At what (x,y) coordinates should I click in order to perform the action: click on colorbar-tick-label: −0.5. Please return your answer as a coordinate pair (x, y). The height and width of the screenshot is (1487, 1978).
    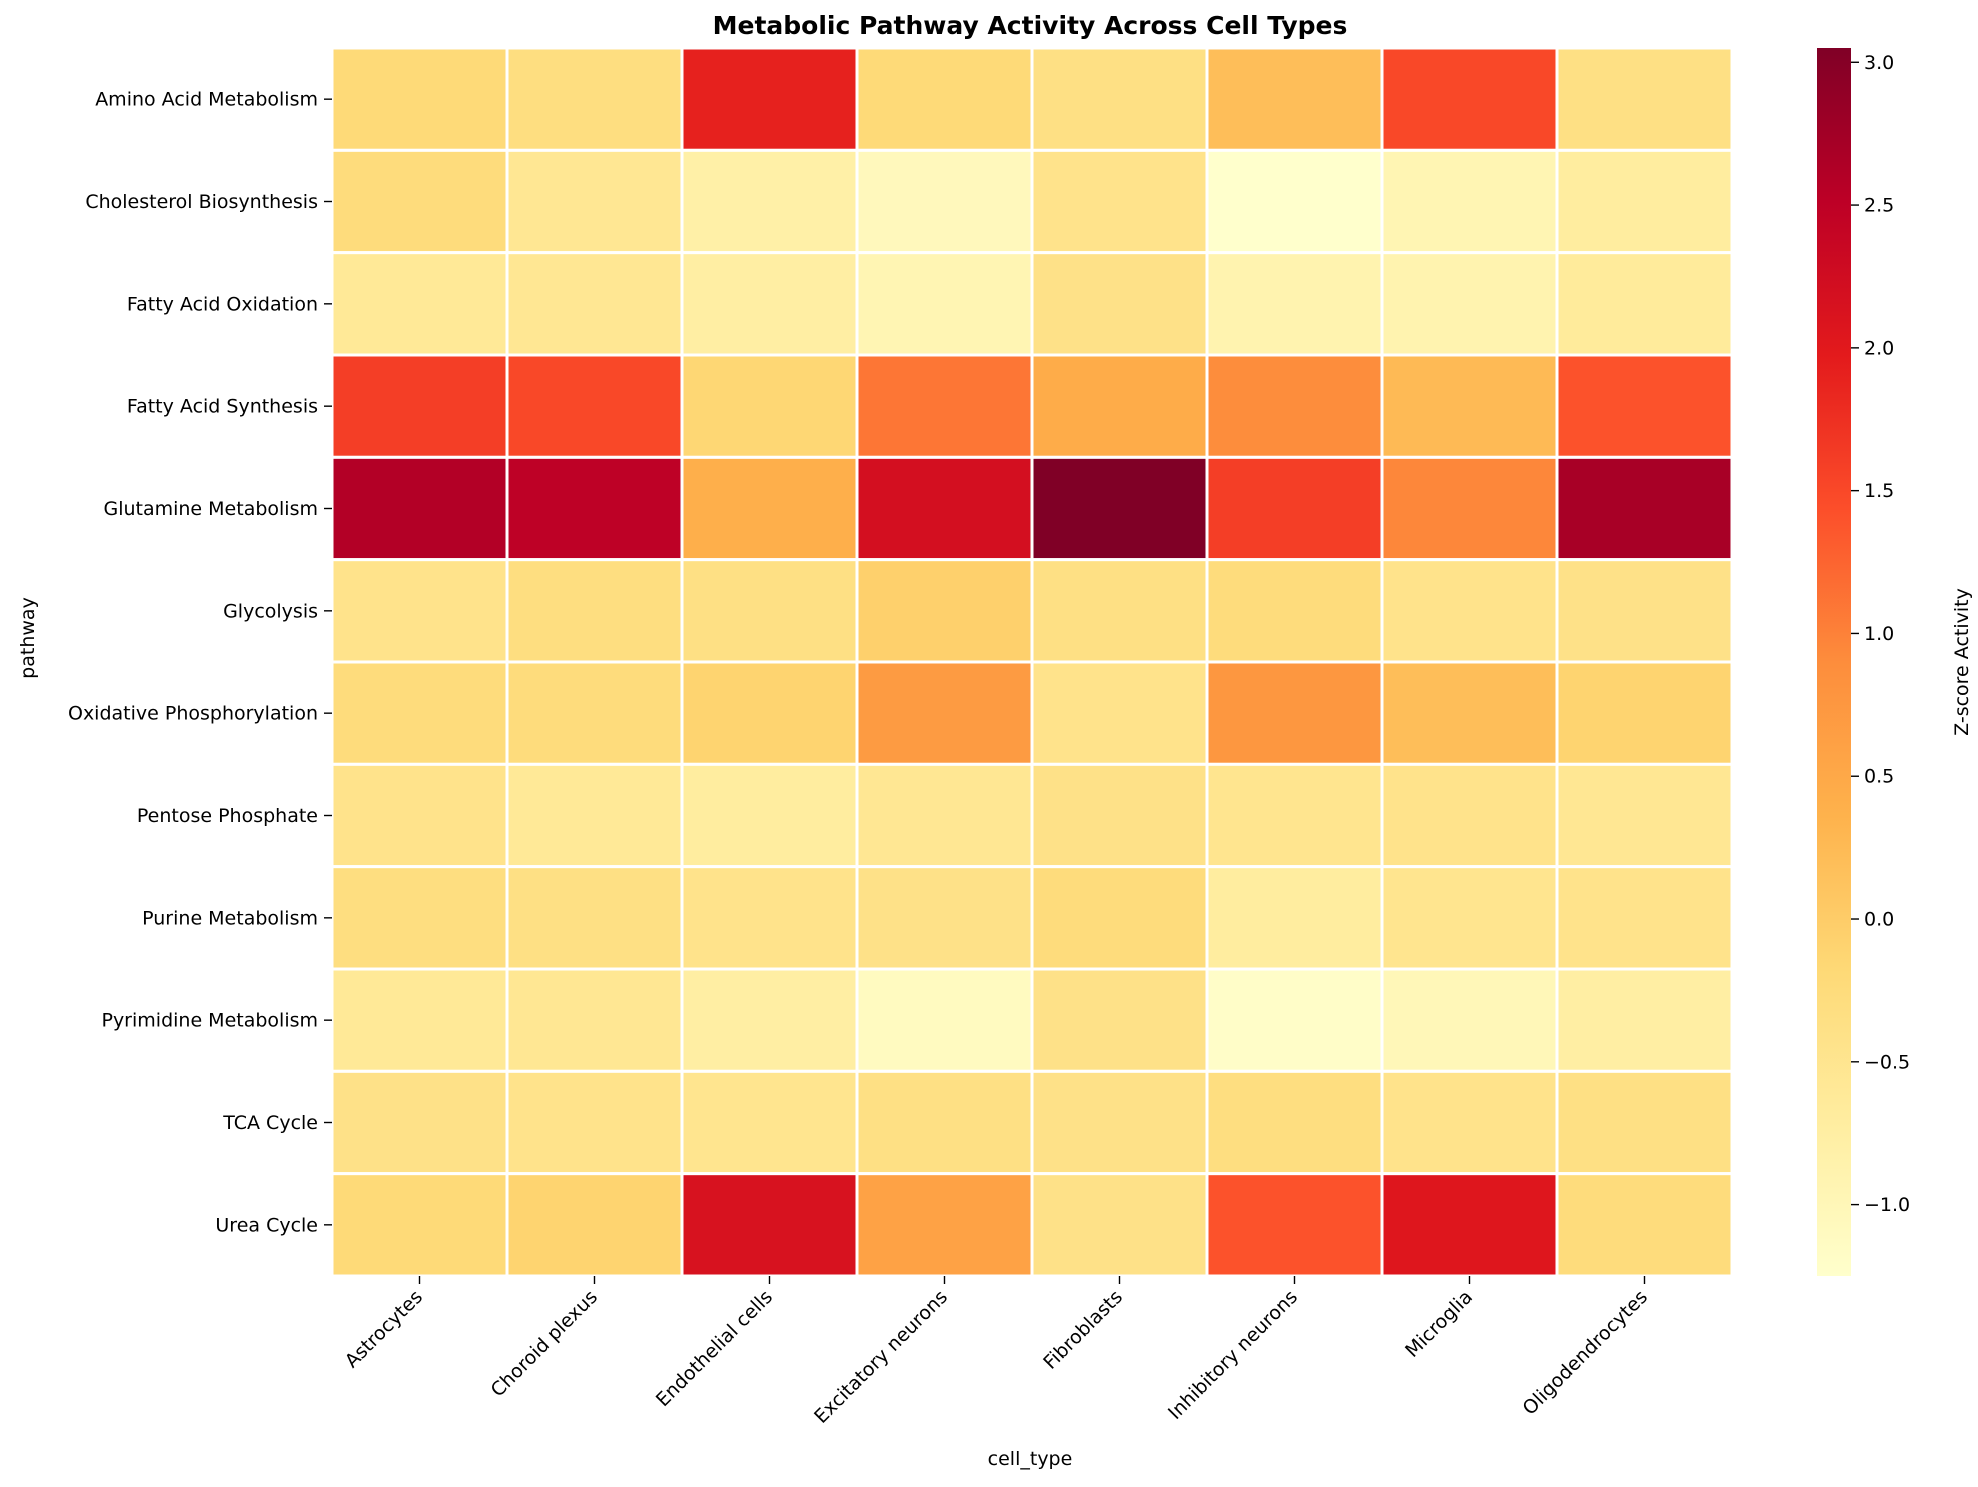
    Looking at the image, I should click on (1887, 1062).